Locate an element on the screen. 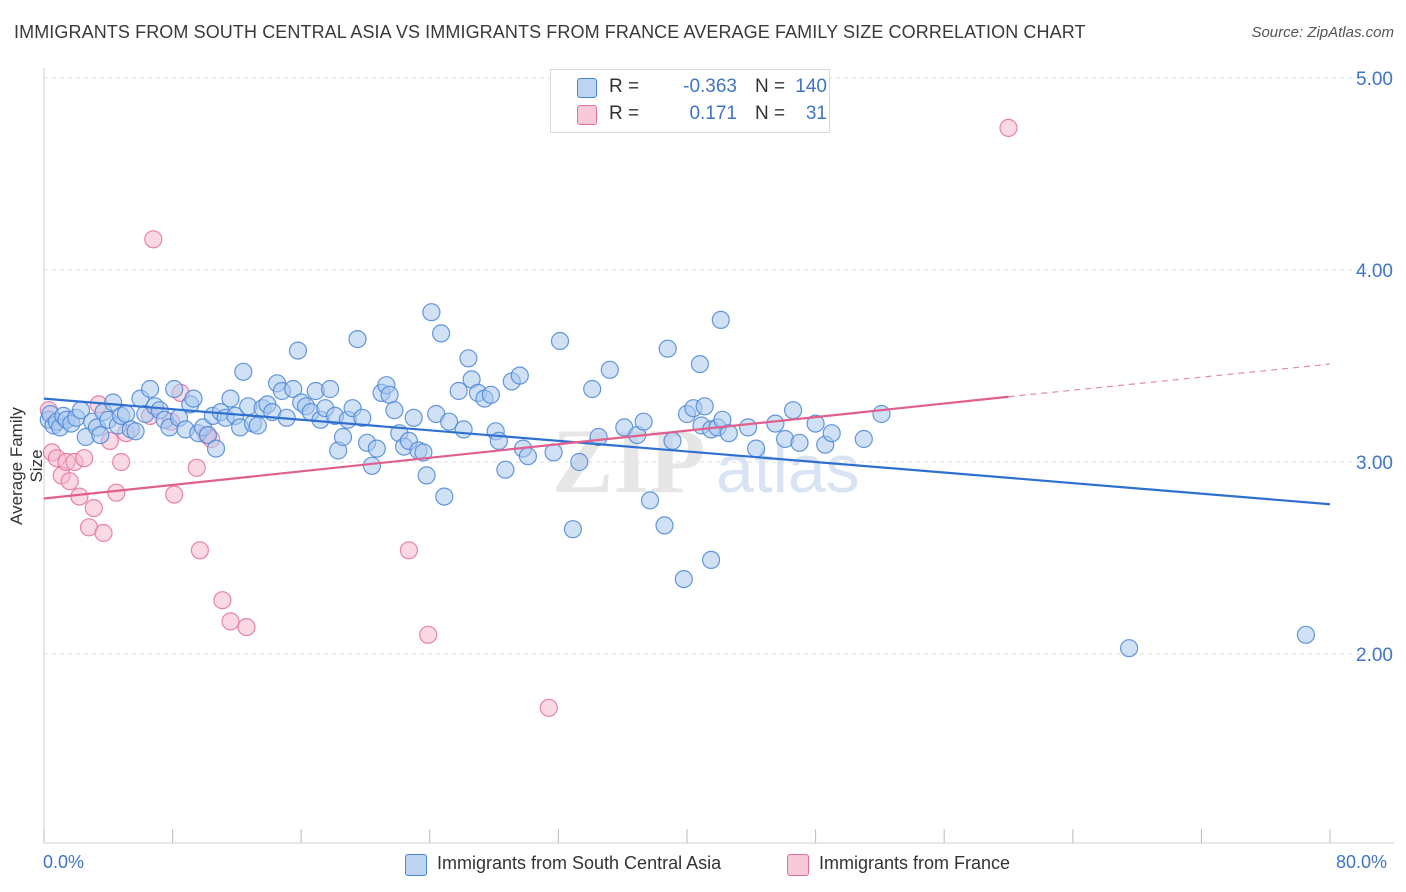 This screenshot has width=1406, height=892. legend-swatch-blue is located at coordinates (587, 88).